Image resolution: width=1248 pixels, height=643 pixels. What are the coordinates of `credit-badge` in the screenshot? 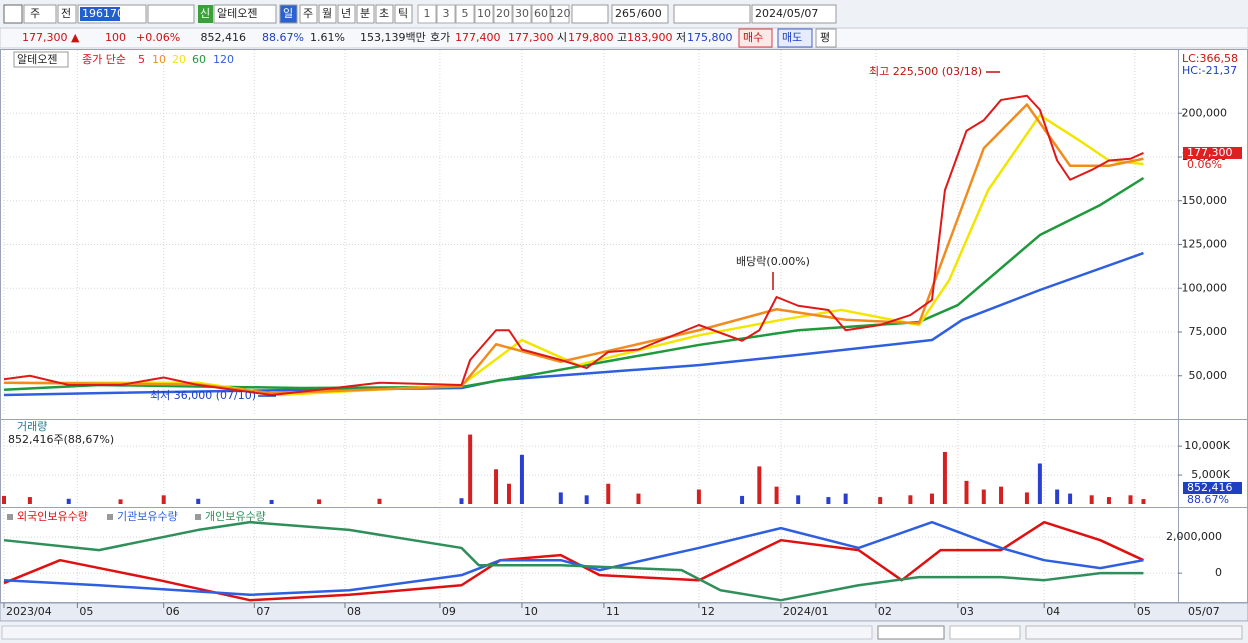 It's located at (205, 14).